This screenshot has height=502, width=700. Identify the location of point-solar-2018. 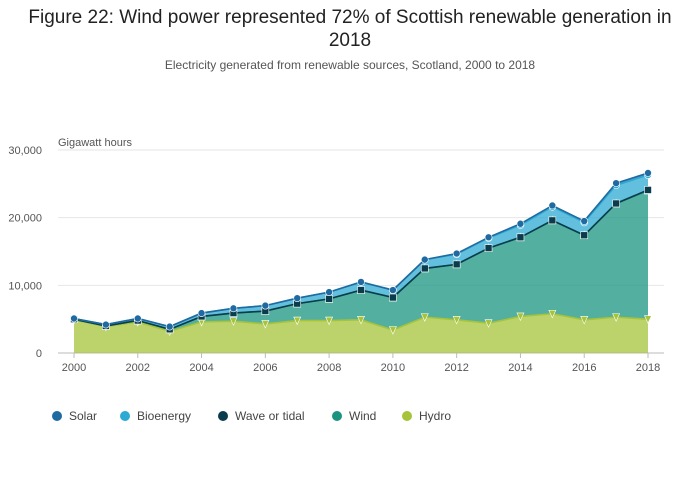
(648, 173).